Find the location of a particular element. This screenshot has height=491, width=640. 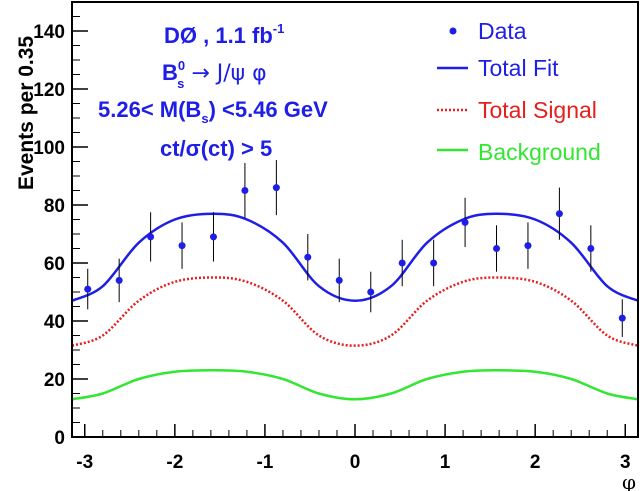

annotation-experiment: DØ , 1.1 fb-1 is located at coordinates (224, 34).